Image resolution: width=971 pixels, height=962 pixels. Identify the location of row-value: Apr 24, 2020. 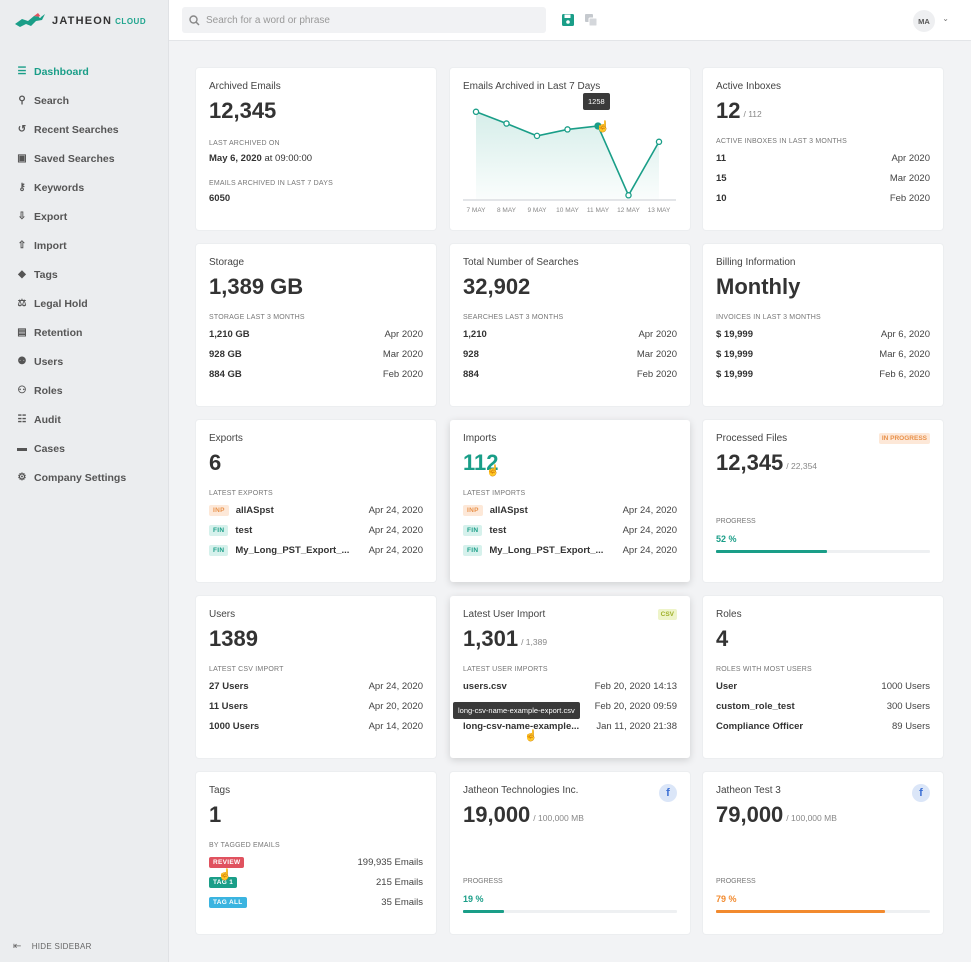
(395, 510).